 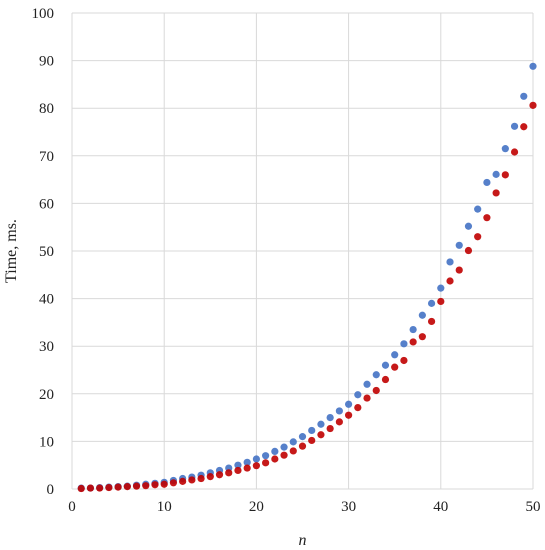 I want to click on x-tick-label: 0, so click(x=72, y=507).